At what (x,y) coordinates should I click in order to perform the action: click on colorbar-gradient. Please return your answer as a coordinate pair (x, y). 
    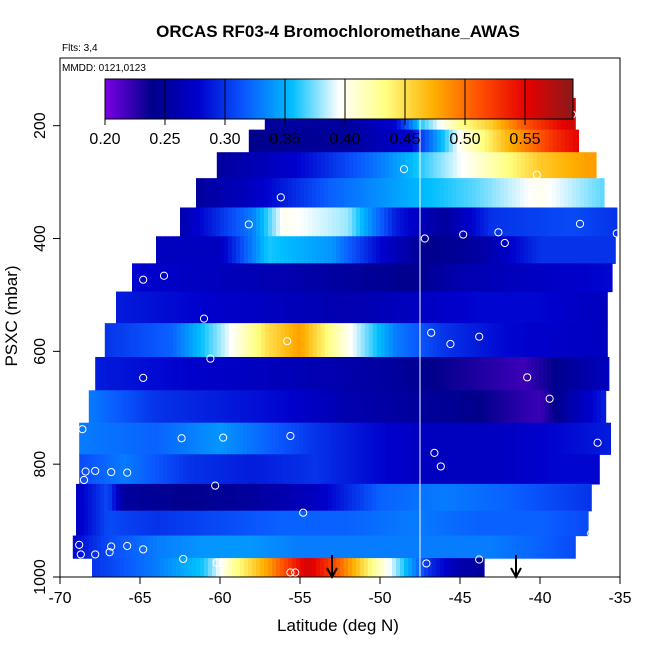
    Looking at the image, I should click on (339, 99).